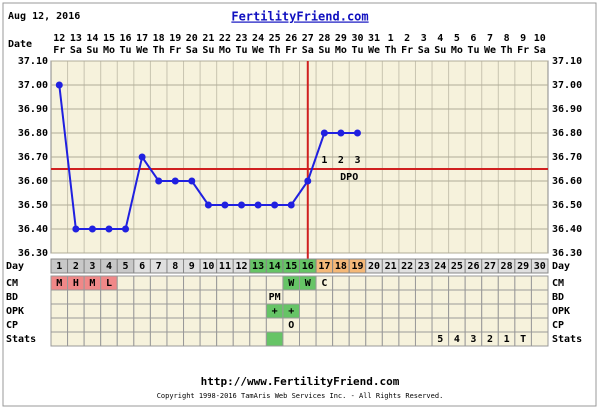 The image size is (600, 414). I want to click on day-number: 6, so click(142, 266).